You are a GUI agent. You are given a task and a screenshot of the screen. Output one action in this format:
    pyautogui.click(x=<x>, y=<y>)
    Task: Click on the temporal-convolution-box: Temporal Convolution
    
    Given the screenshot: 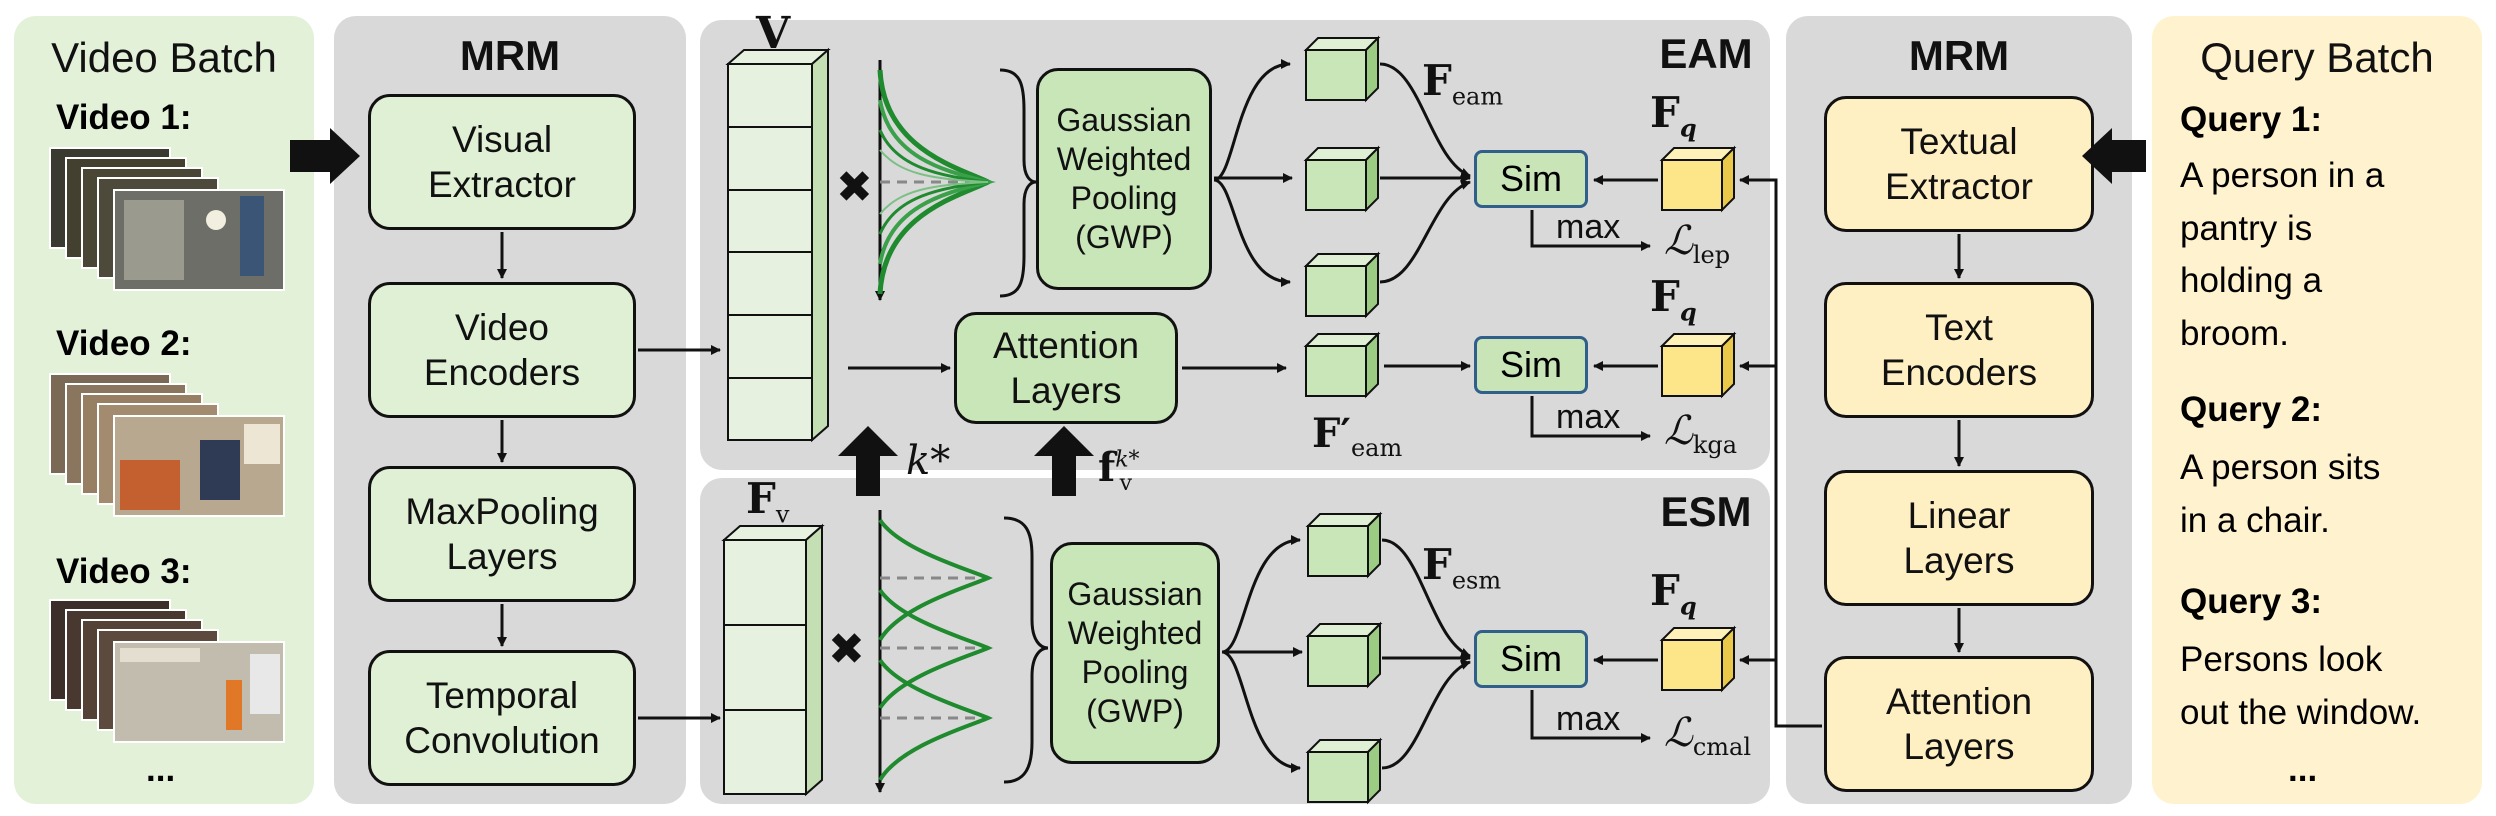 What is the action you would take?
    pyautogui.click(x=502, y=718)
    